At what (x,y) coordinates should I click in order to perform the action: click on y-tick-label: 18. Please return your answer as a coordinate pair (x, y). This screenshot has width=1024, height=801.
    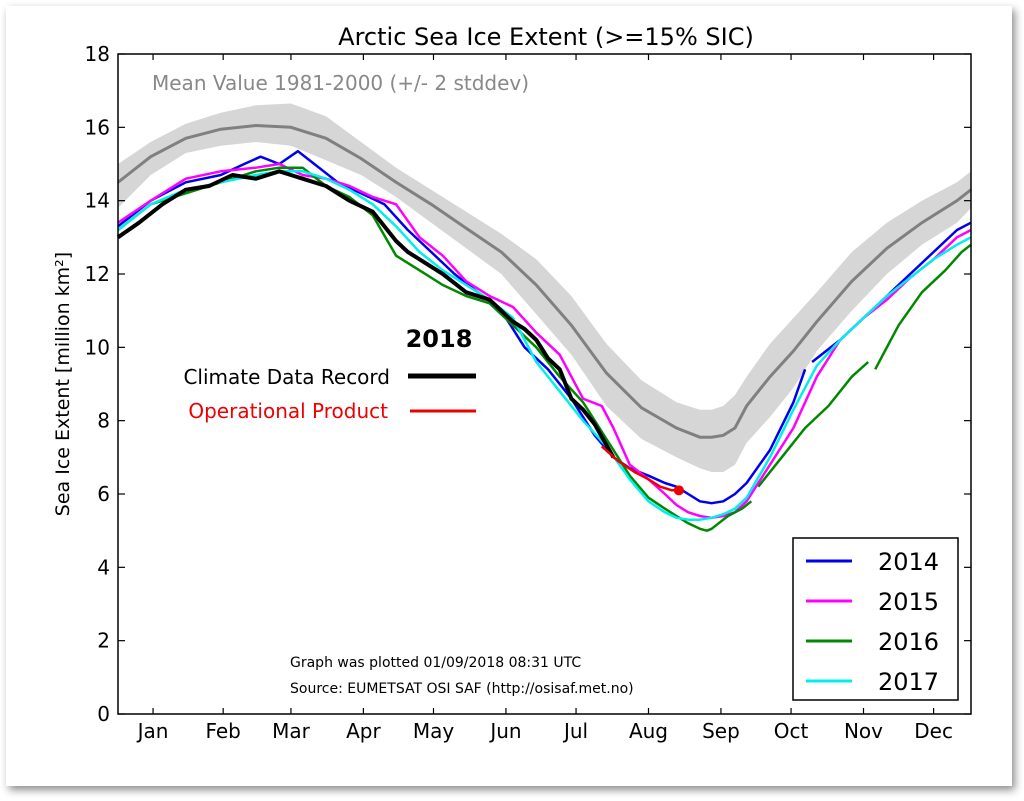
    Looking at the image, I should click on (97, 54).